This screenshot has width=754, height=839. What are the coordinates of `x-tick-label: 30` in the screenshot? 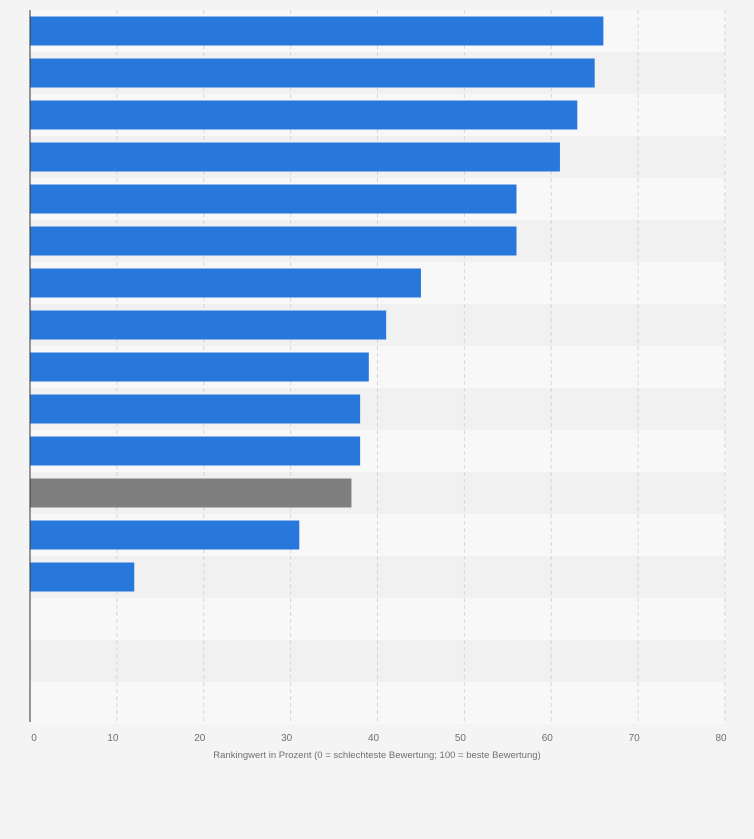 It's located at (287, 738).